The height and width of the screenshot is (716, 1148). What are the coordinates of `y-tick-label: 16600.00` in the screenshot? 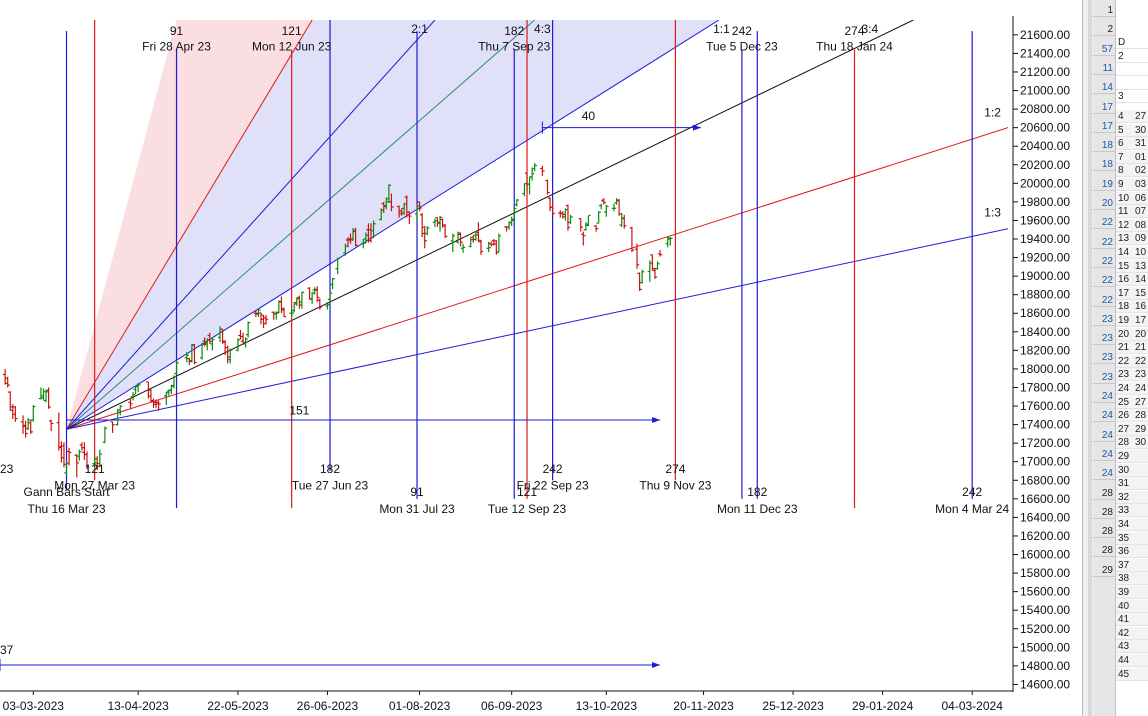 It's located at (1045, 499).